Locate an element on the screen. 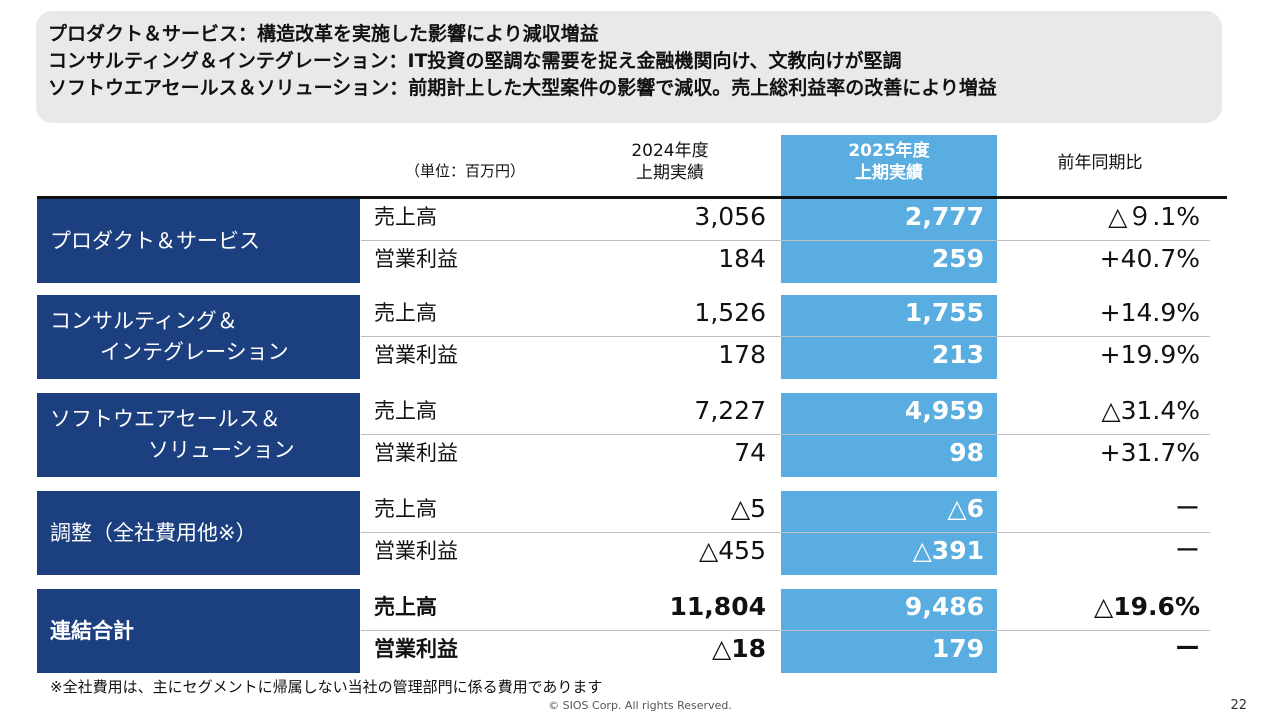  prev-value: △18 is located at coordinates (738, 648).